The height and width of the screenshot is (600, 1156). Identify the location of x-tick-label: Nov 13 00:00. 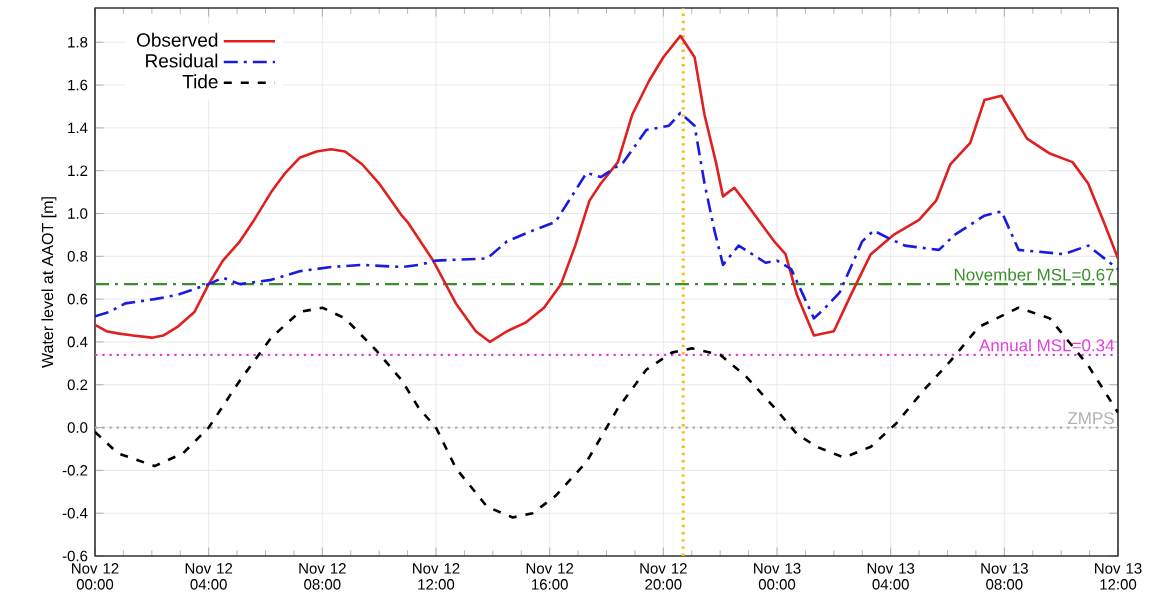
(777, 576).